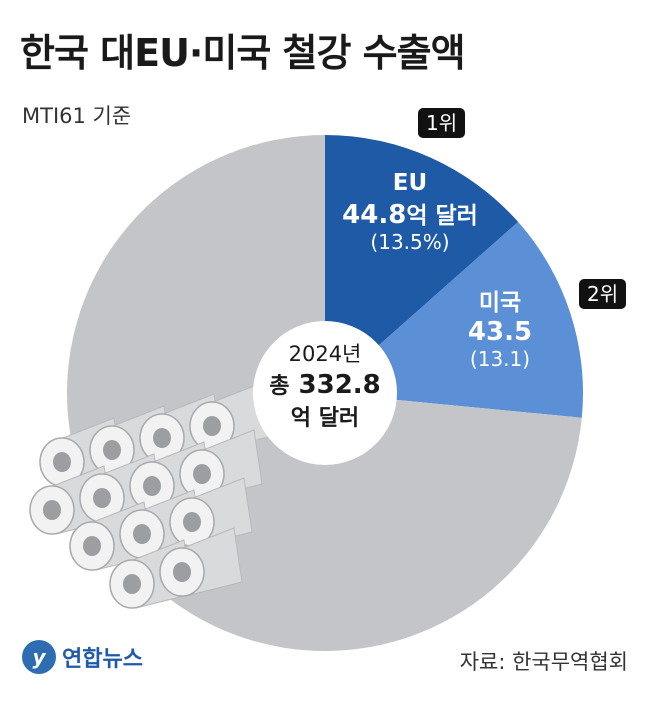 The width and height of the screenshot is (650, 705). Describe the element at coordinates (39, 657) in the screenshot. I see `yonhap-logo-icon: y` at that location.